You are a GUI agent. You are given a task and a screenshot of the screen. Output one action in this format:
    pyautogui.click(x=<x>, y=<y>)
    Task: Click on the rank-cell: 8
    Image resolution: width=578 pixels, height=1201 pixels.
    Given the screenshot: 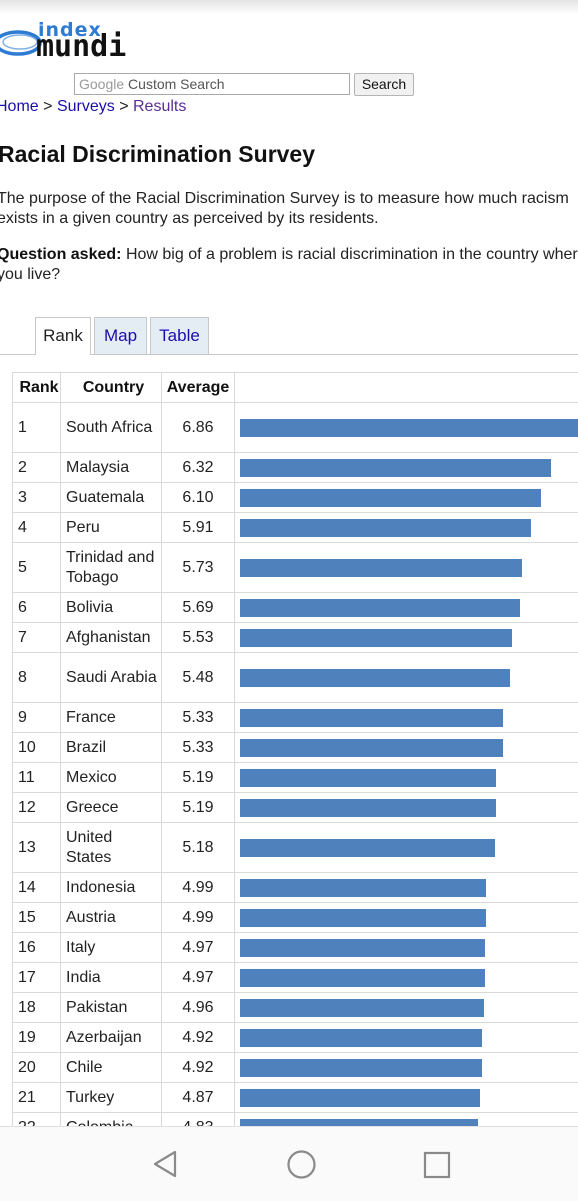 What is the action you would take?
    pyautogui.click(x=37, y=678)
    